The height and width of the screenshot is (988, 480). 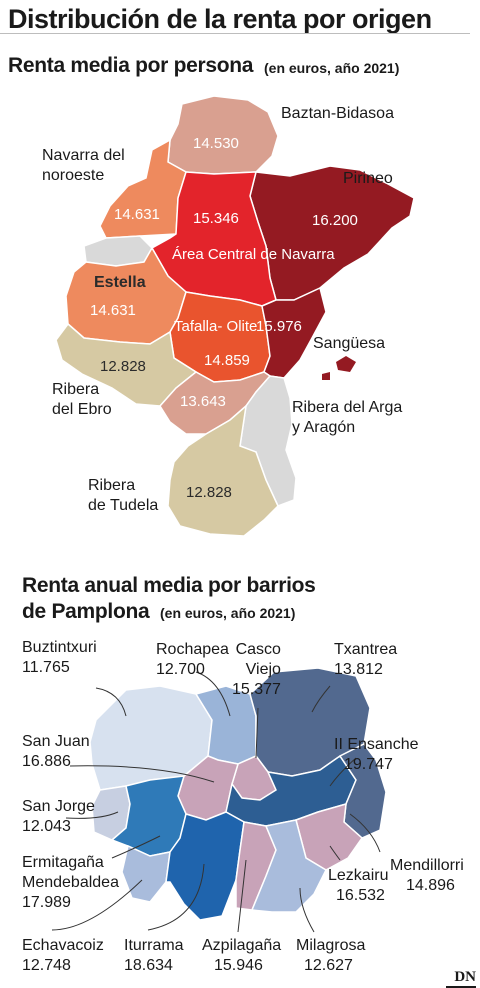 What do you see at coordinates (63, 955) in the screenshot?
I see `label-echavacoiz: Echavacoiz 12.748` at bounding box center [63, 955].